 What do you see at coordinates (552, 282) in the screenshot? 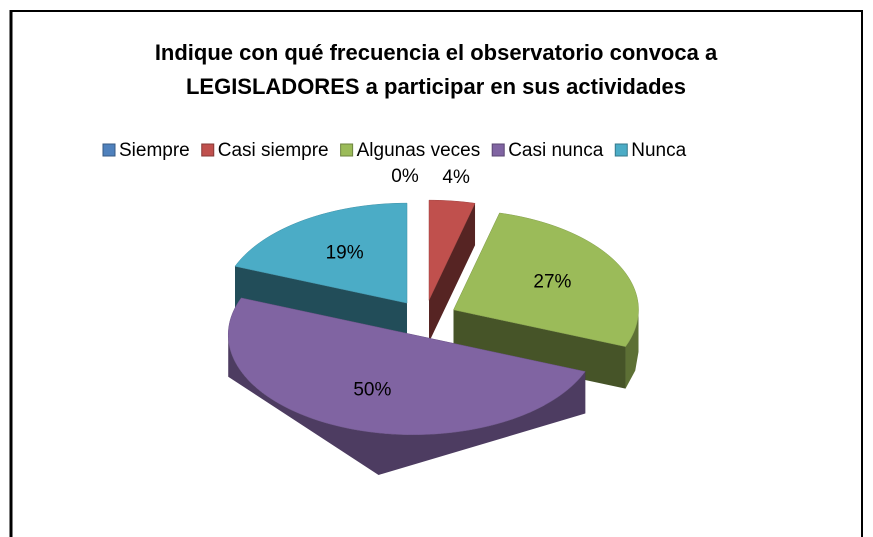
I see `data-label: 27%` at bounding box center [552, 282].